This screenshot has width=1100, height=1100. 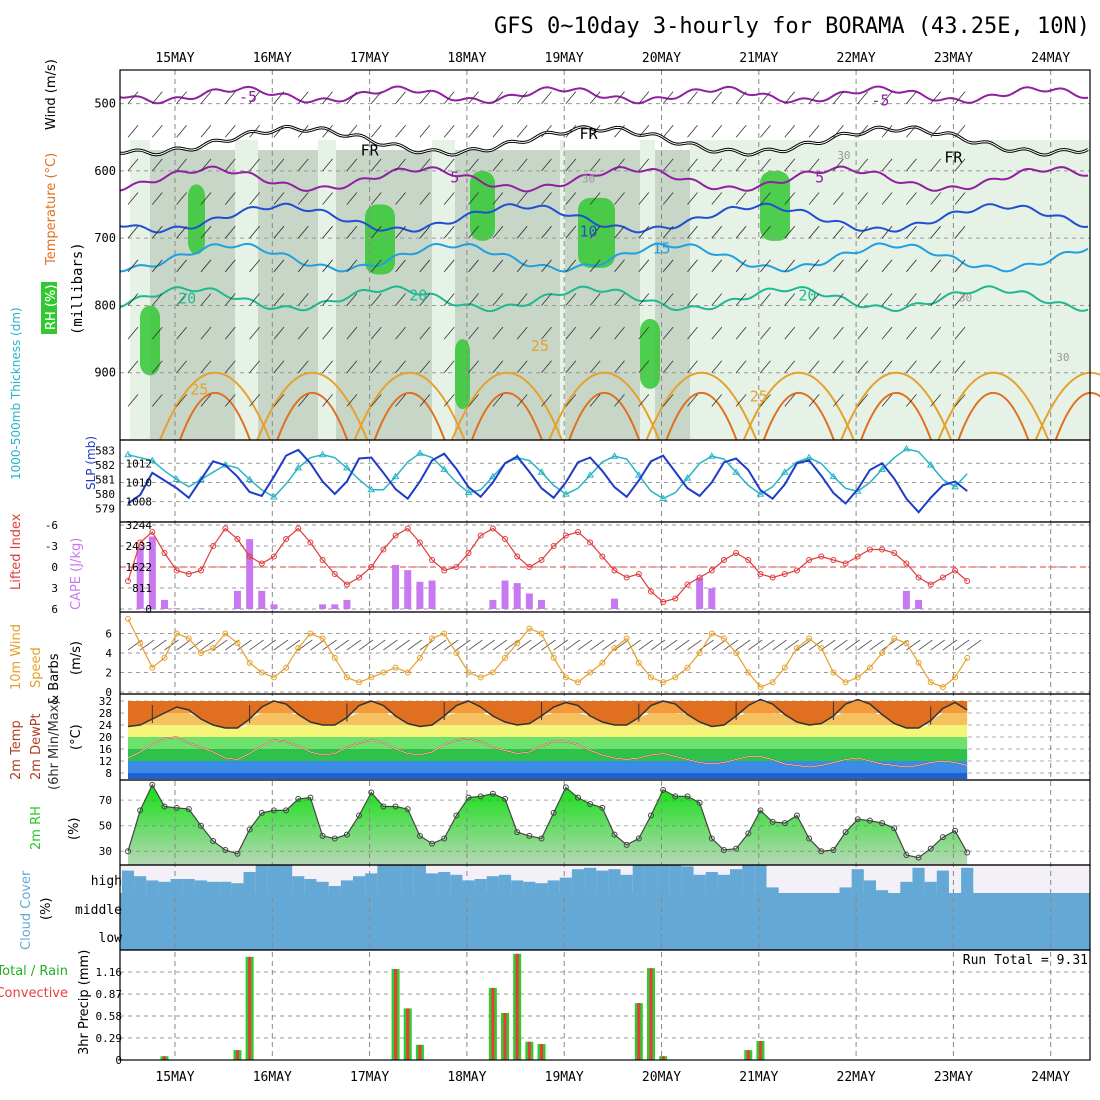 What do you see at coordinates (111, 938) in the screenshot?
I see `cloud-label-low: low` at bounding box center [111, 938].